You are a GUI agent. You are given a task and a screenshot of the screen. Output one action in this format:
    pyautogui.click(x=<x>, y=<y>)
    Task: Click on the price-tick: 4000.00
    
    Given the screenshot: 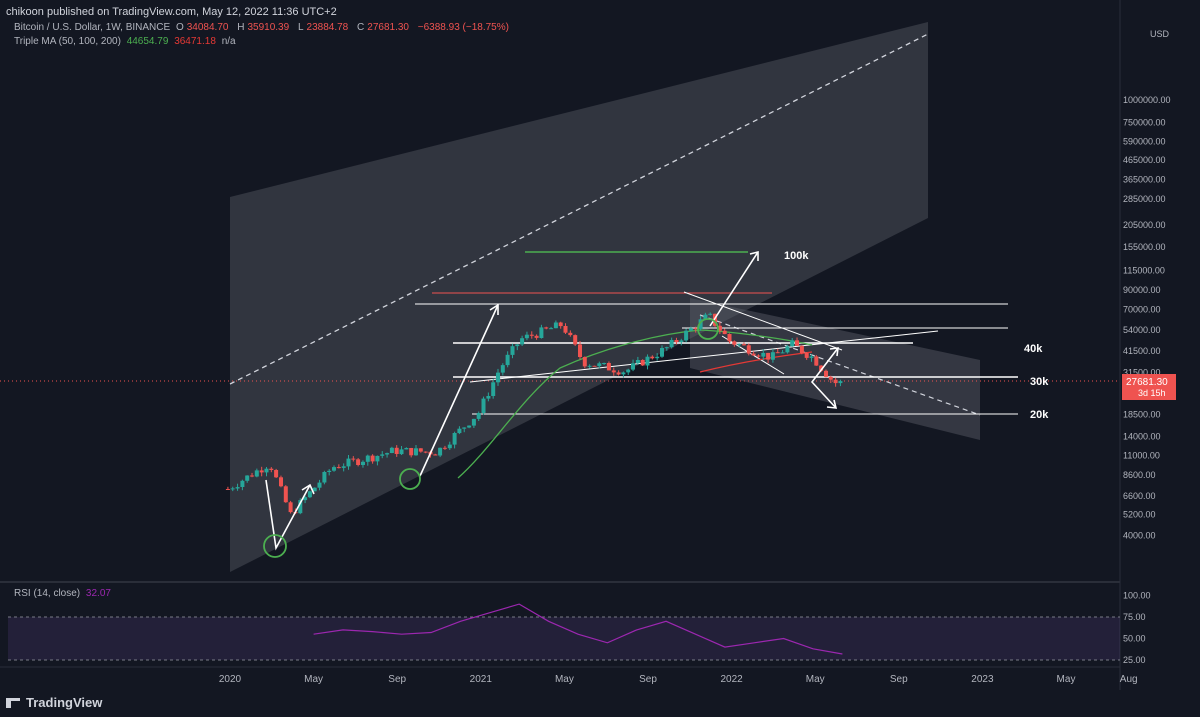 What is the action you would take?
    pyautogui.click(x=1139, y=535)
    